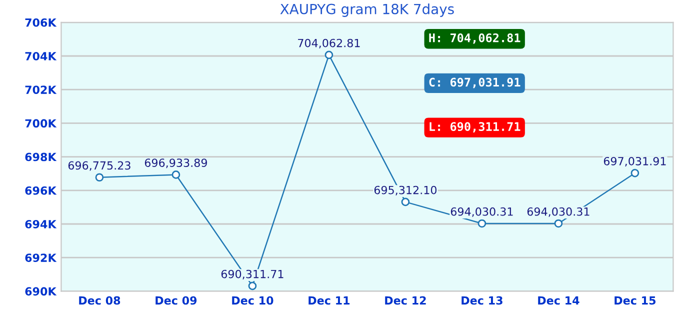 This screenshot has height=320, width=680. I want to click on annotation: C: 697,031.91, so click(474, 83).